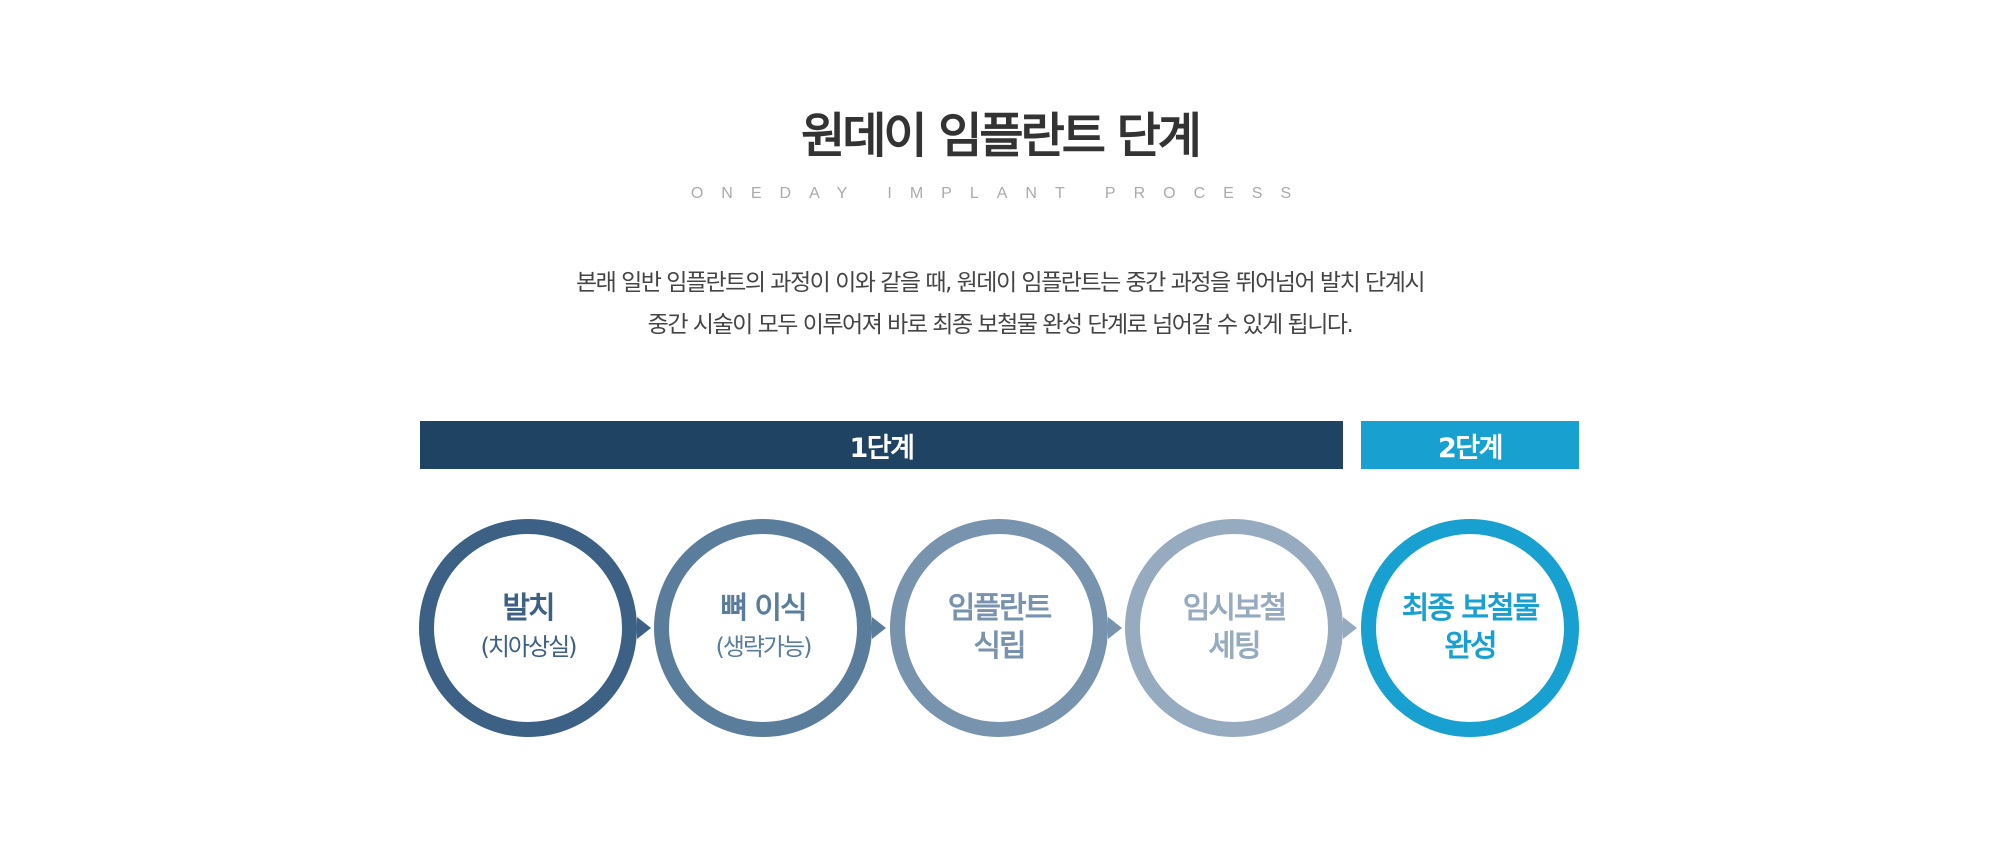 The width and height of the screenshot is (2000, 853). What do you see at coordinates (528, 647) in the screenshot?
I see `step-subtitle: (치아상실)` at bounding box center [528, 647].